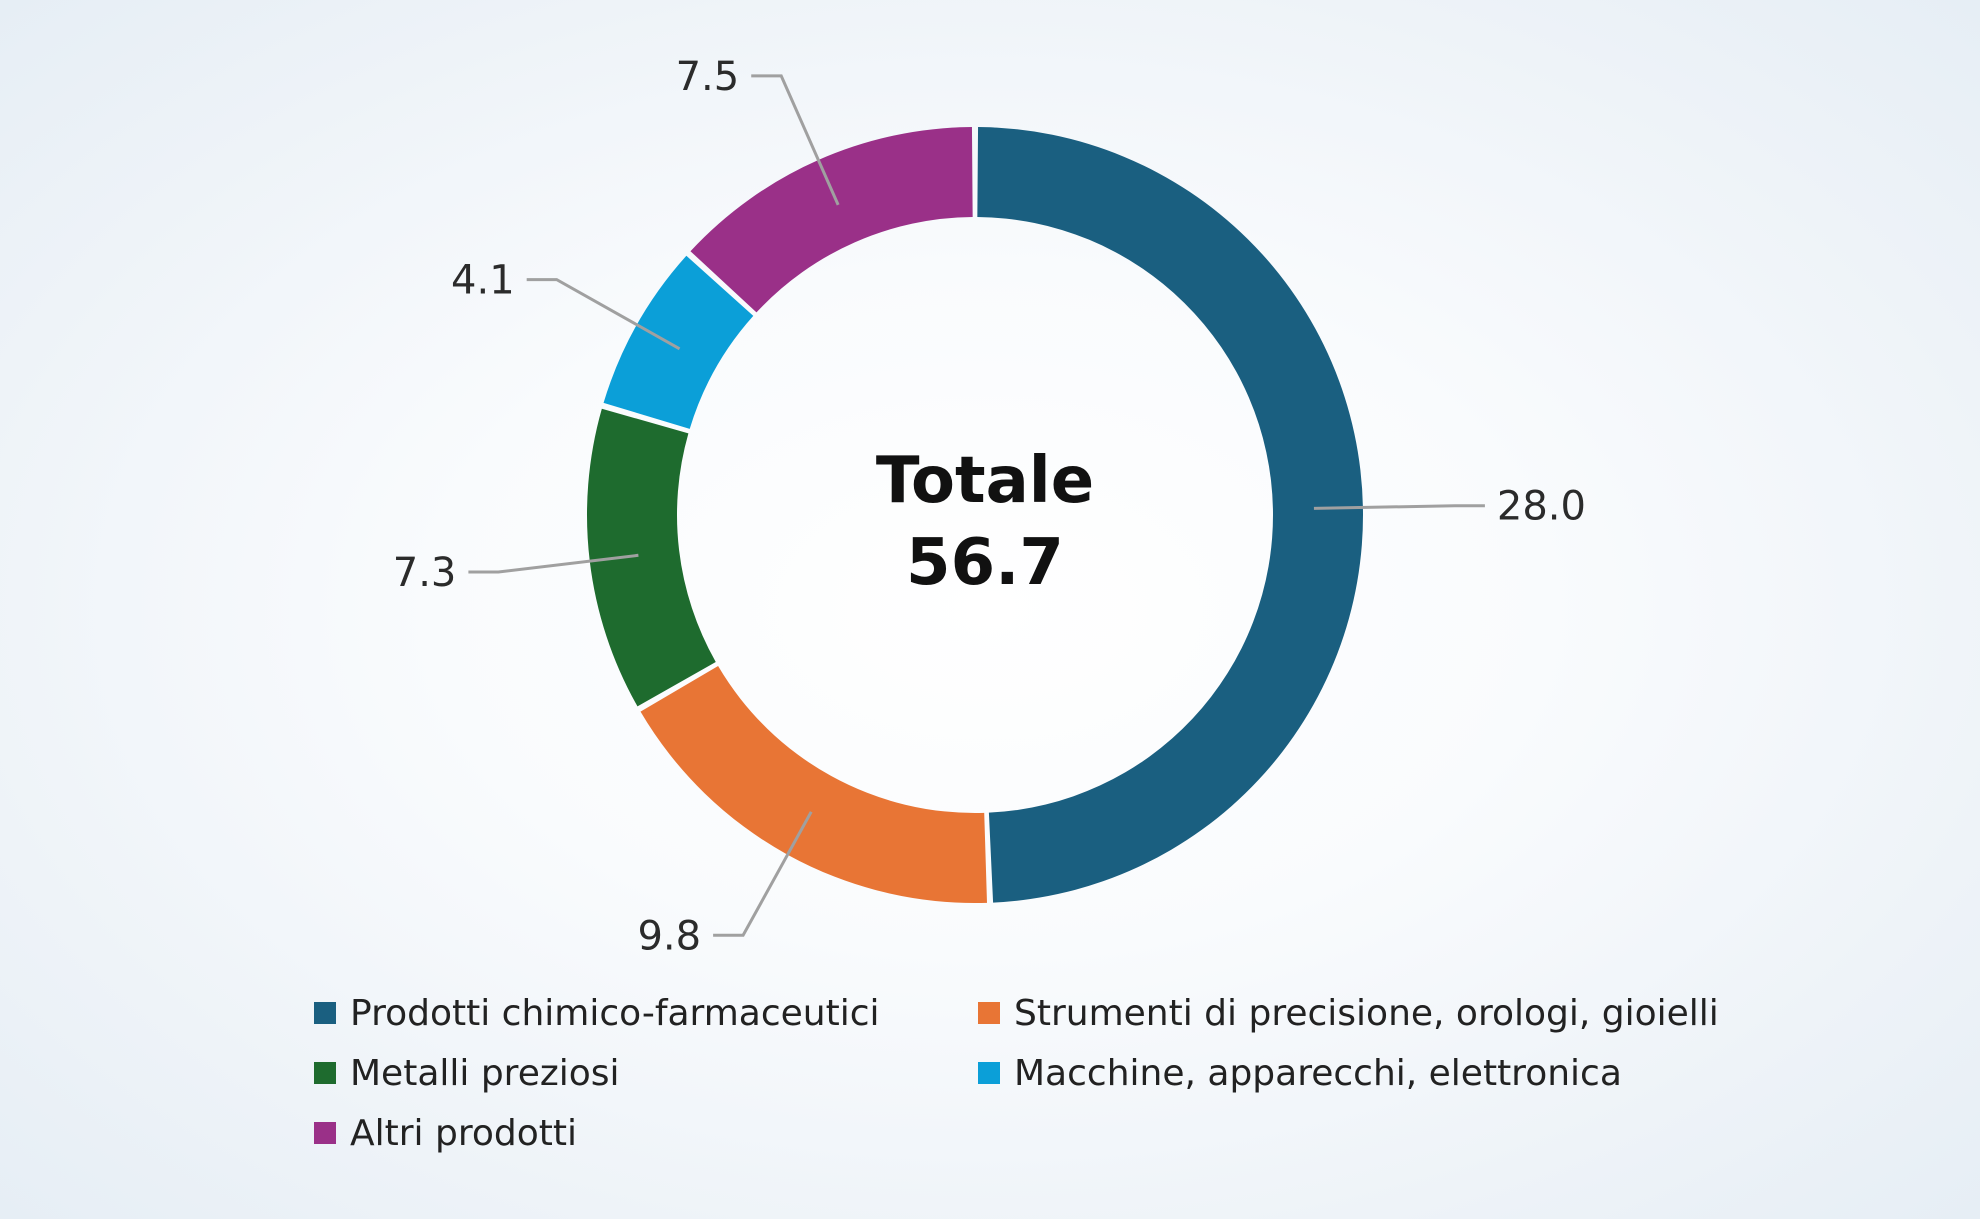 This screenshot has width=1980, height=1219. What do you see at coordinates (646, 1073) in the screenshot?
I see `legend-item-metalli-preziosi: Metalli preziosi` at bounding box center [646, 1073].